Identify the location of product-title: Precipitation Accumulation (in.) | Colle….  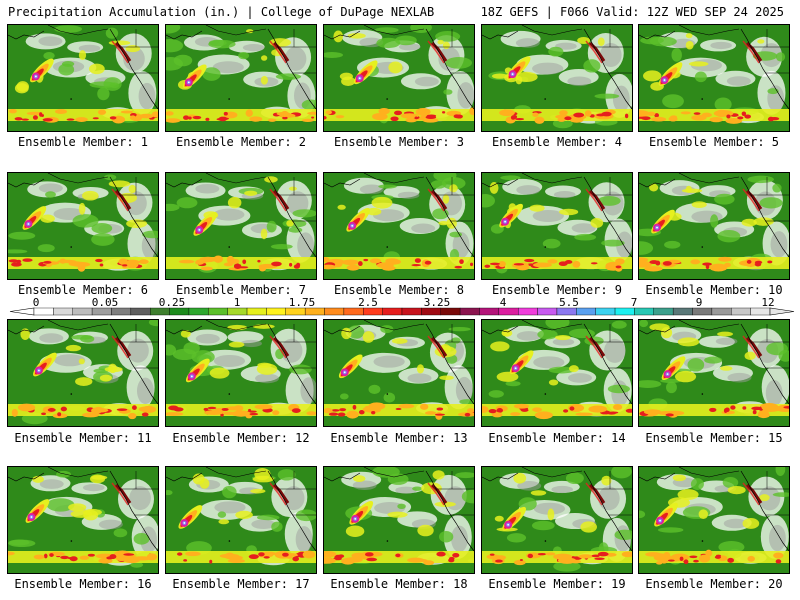
(221, 12).